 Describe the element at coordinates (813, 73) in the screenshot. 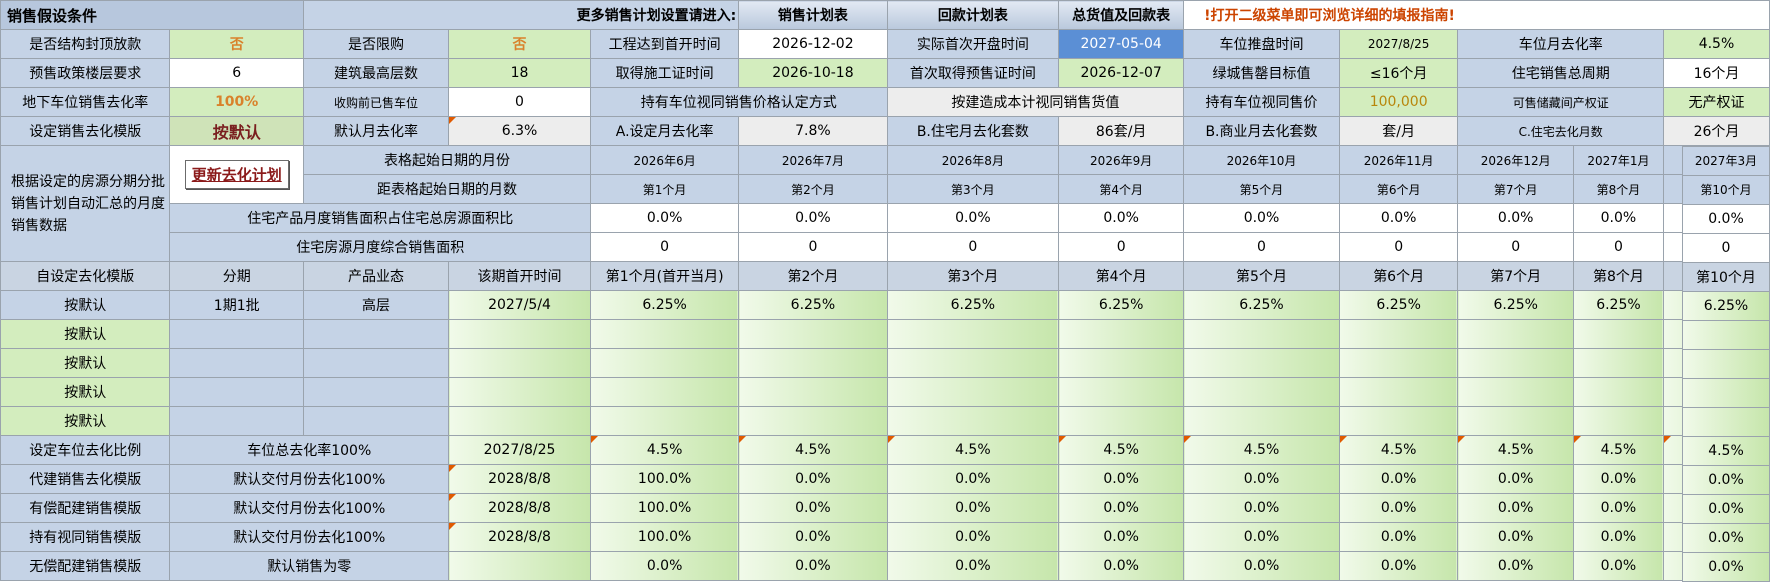

I see `value-construction-permit: 2026-10-18` at that location.